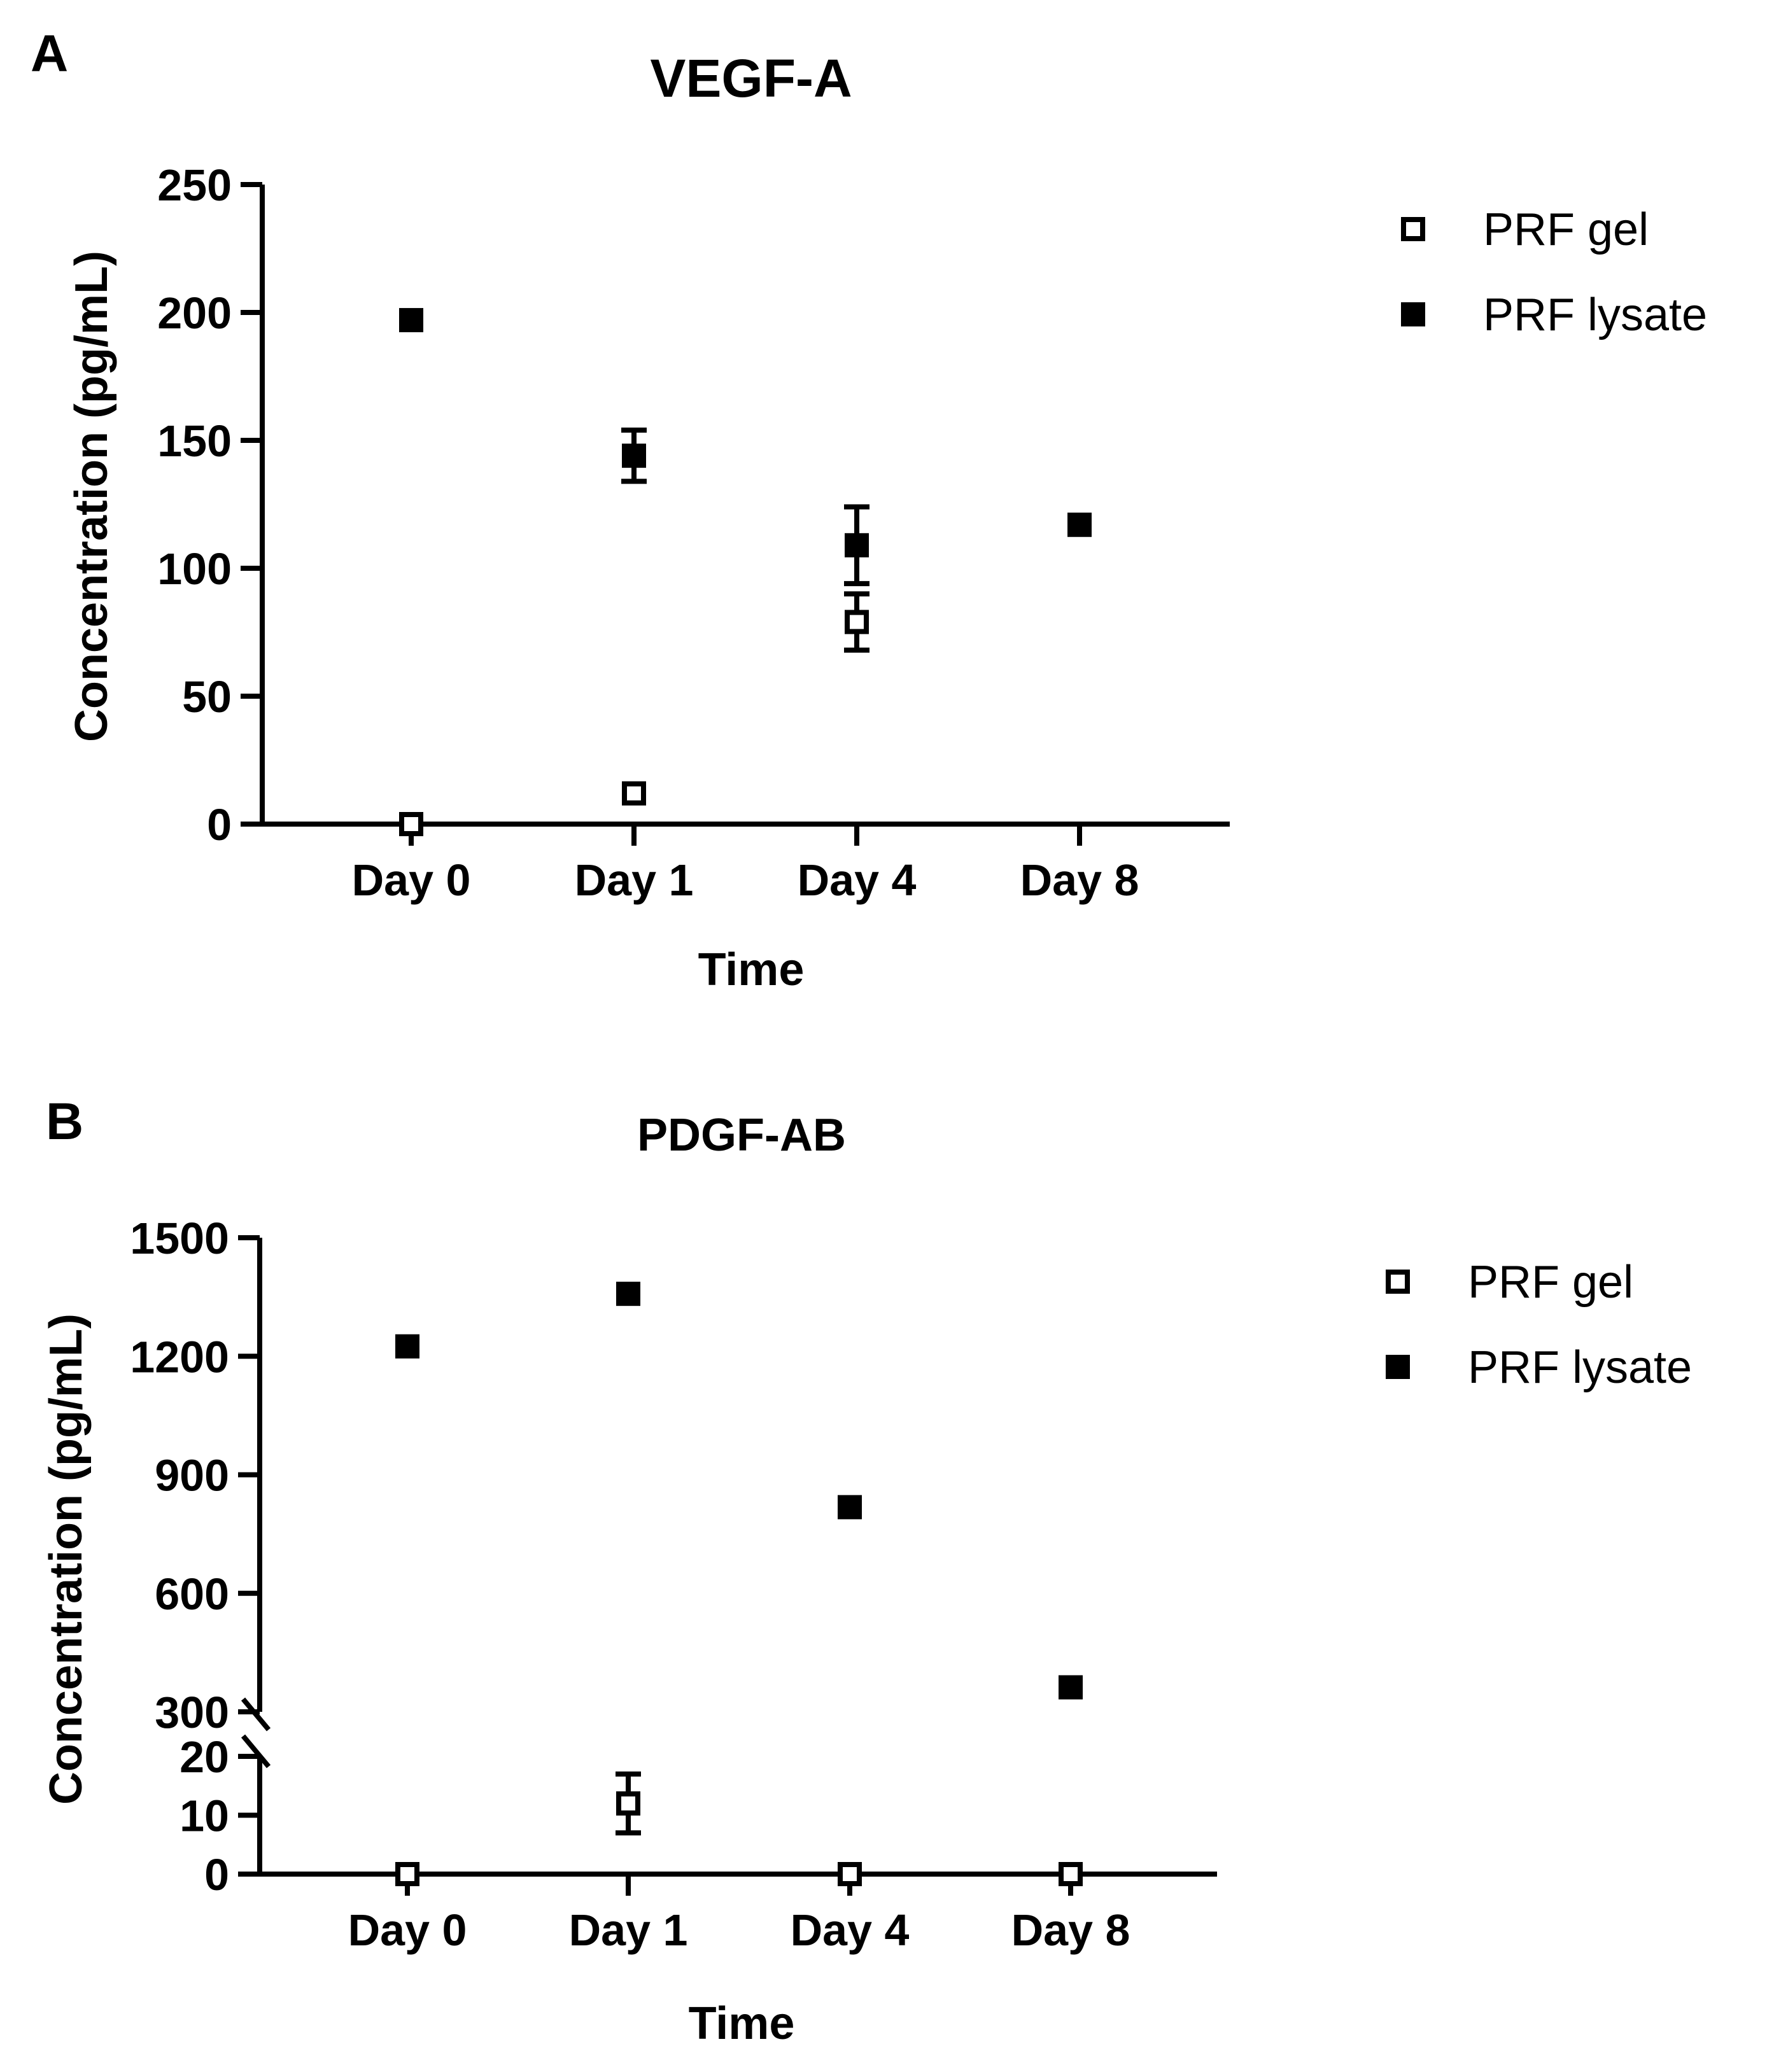  I want to click on panel-a-data-marks, so click(745, 572).